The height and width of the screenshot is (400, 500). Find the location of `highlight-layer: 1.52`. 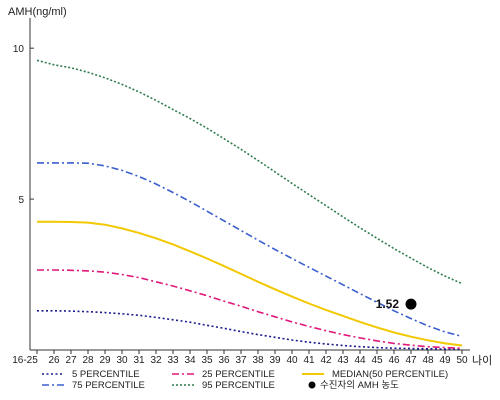

highlight-layer: 1.52 is located at coordinates (396, 304).